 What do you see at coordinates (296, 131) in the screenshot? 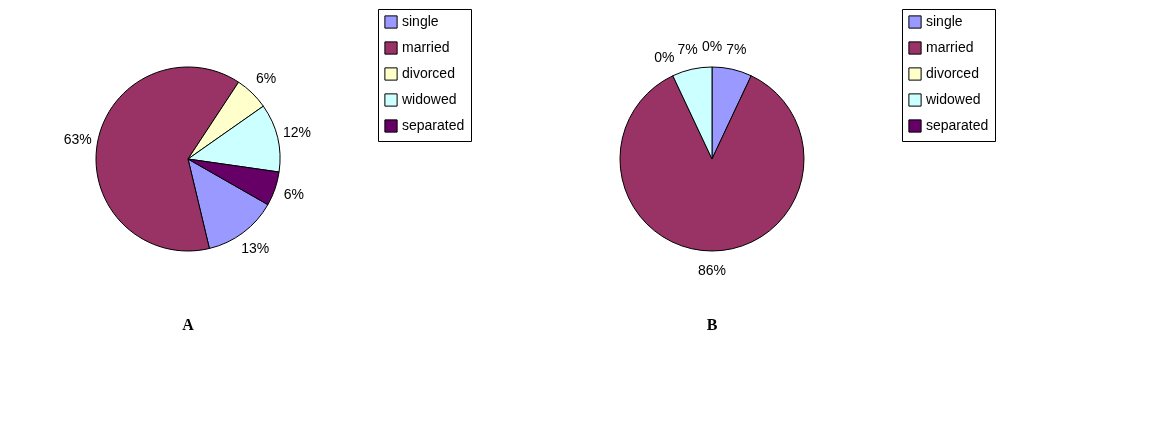
I see `data-label: 12%` at bounding box center [296, 131].